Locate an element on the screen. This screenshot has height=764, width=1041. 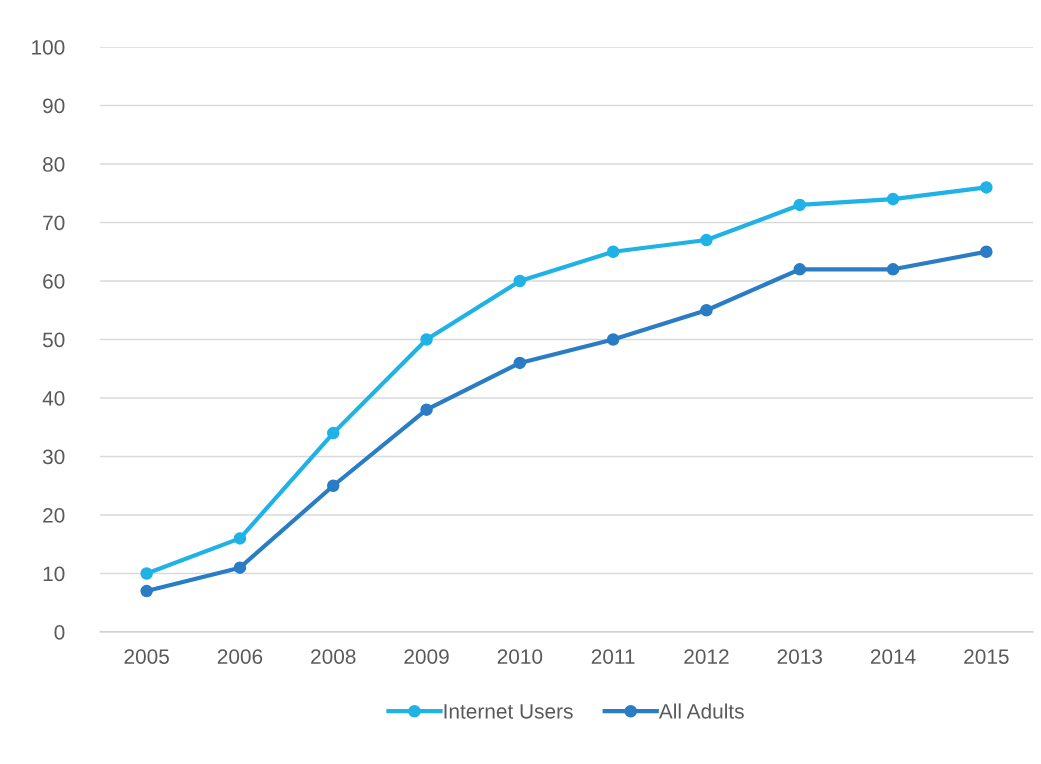
y-tick-label: 40 is located at coordinates (53, 398).